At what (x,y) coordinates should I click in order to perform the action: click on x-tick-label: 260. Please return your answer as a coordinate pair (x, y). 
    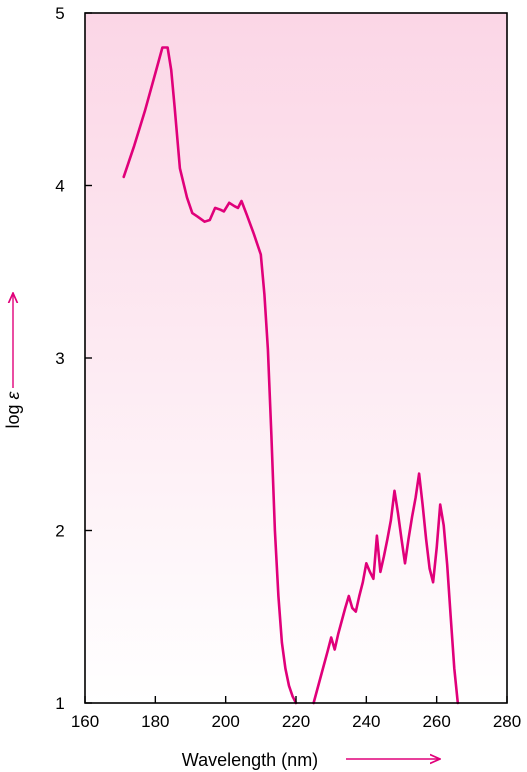
    Looking at the image, I should click on (436, 721).